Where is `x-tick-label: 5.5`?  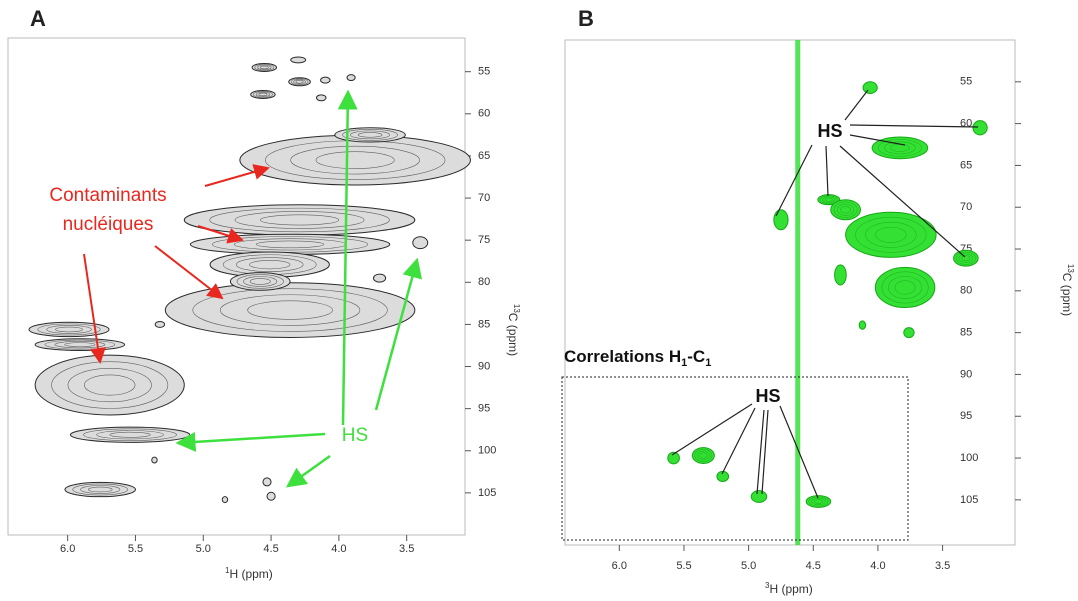
x-tick-label: 5.5 is located at coordinates (683, 566).